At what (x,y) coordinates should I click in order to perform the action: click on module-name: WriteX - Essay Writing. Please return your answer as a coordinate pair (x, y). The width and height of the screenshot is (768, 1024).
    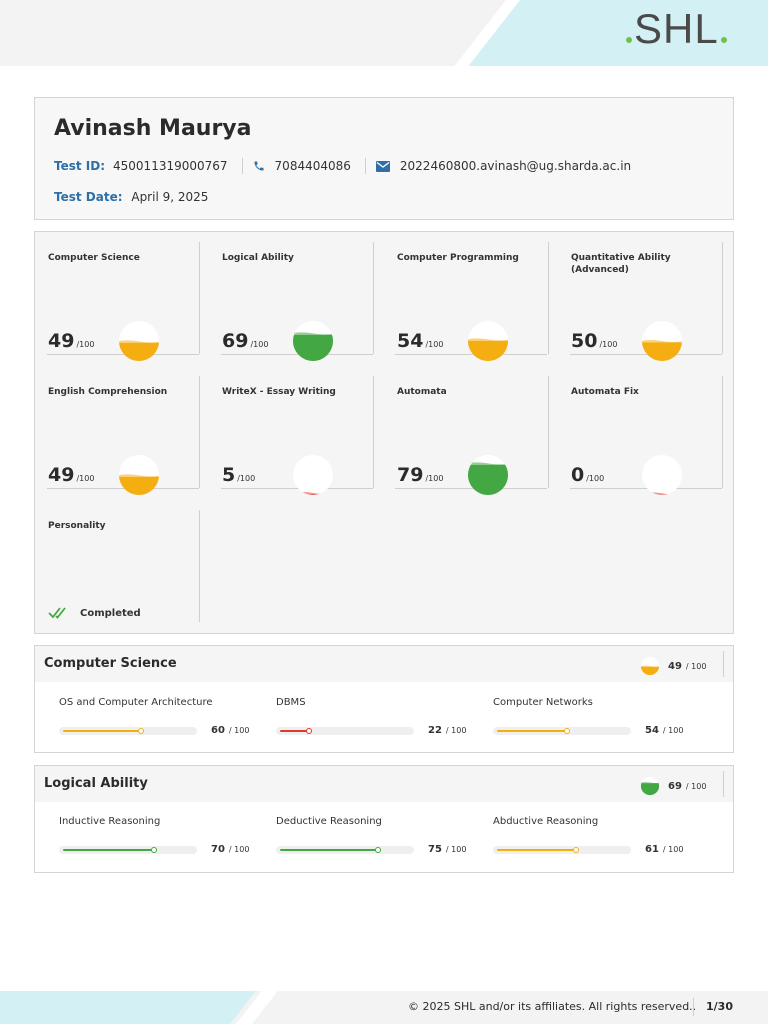
    Looking at the image, I should click on (279, 392).